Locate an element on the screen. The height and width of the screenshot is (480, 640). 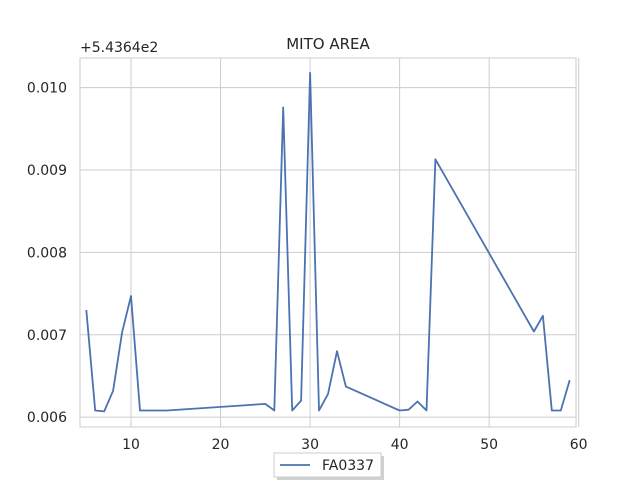
x-tick-label: 50 is located at coordinates (489, 445).